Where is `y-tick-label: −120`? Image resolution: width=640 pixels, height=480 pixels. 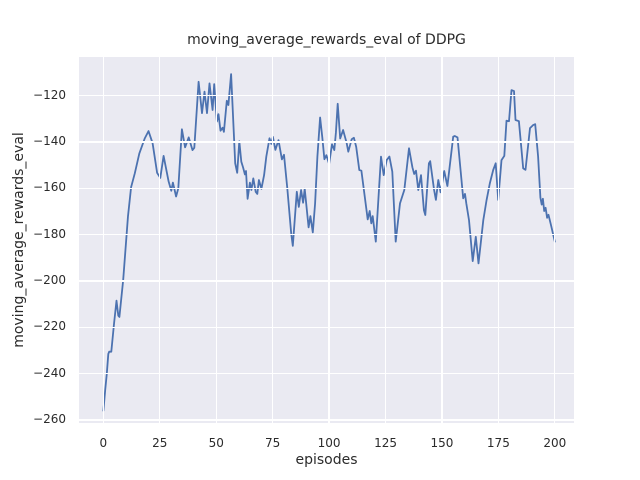 y-tick-label: −120 is located at coordinates (49, 94).